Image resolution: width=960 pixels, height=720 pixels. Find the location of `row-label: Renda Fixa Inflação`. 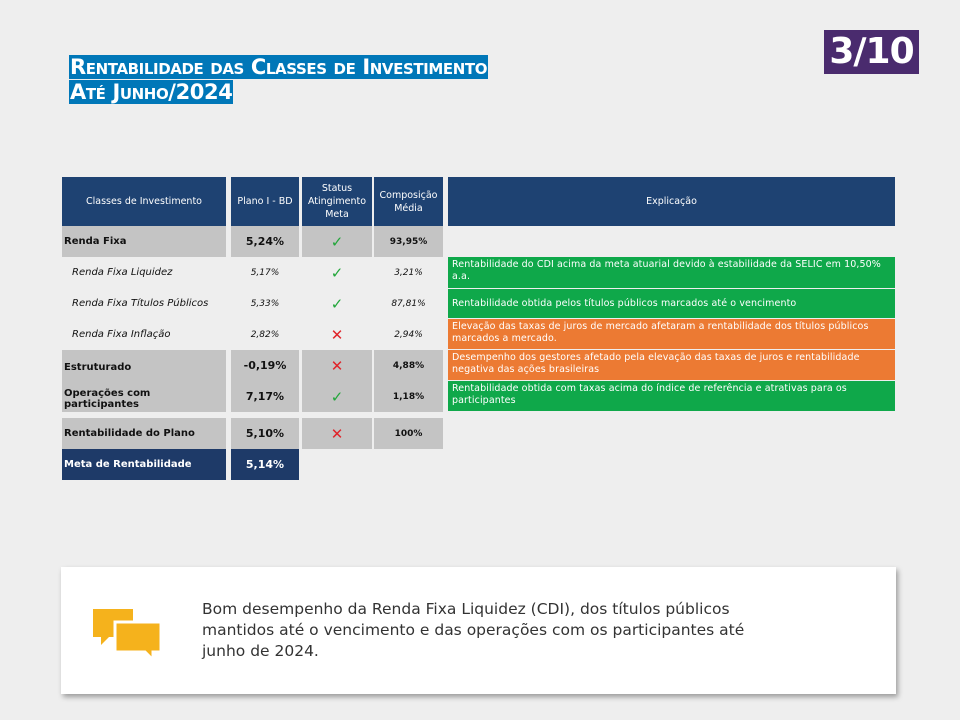

row-label: Renda Fixa Inflação is located at coordinates (121, 334).